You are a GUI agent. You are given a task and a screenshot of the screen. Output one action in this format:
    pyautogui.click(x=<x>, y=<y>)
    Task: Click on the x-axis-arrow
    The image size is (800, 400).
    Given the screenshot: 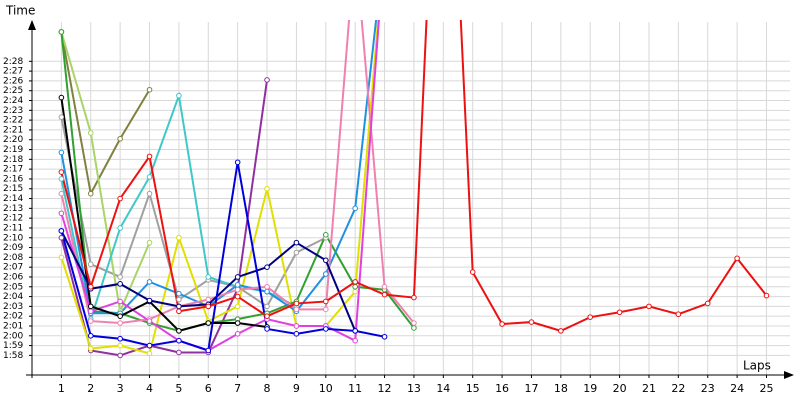 What is the action you would take?
    pyautogui.click(x=789, y=375)
    